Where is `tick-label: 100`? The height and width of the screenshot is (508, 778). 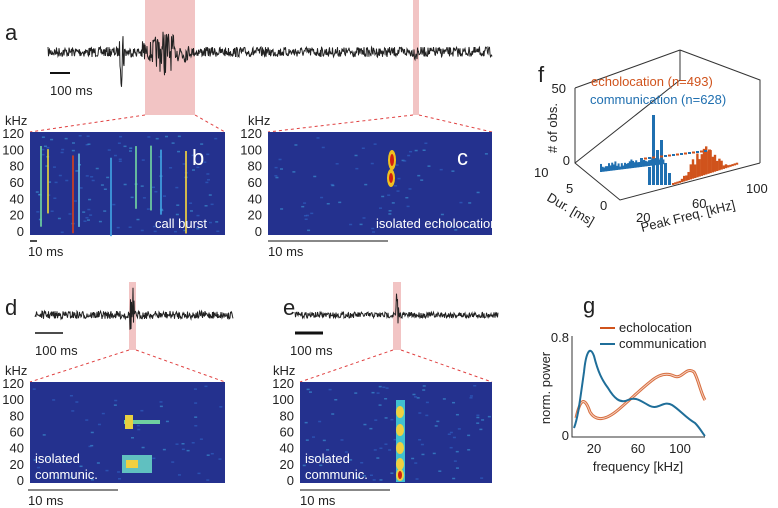 tick-label: 100 is located at coordinates (283, 399).